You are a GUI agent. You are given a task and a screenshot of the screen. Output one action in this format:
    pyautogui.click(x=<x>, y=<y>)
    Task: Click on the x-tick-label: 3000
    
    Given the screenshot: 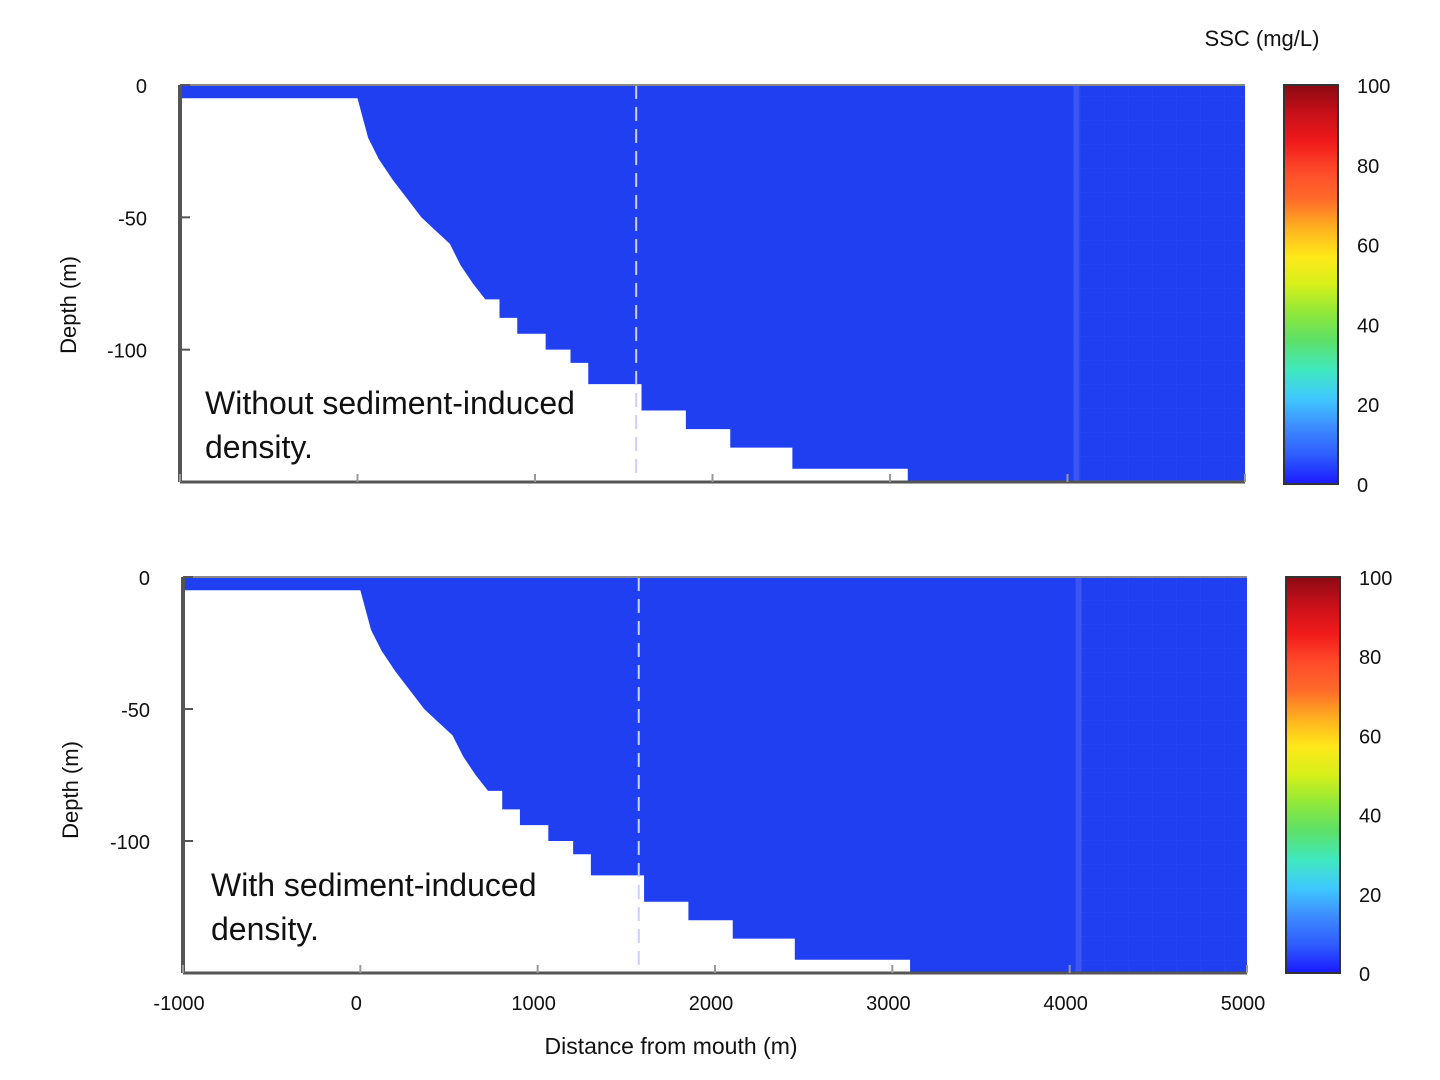 What is the action you would take?
    pyautogui.click(x=888, y=1004)
    